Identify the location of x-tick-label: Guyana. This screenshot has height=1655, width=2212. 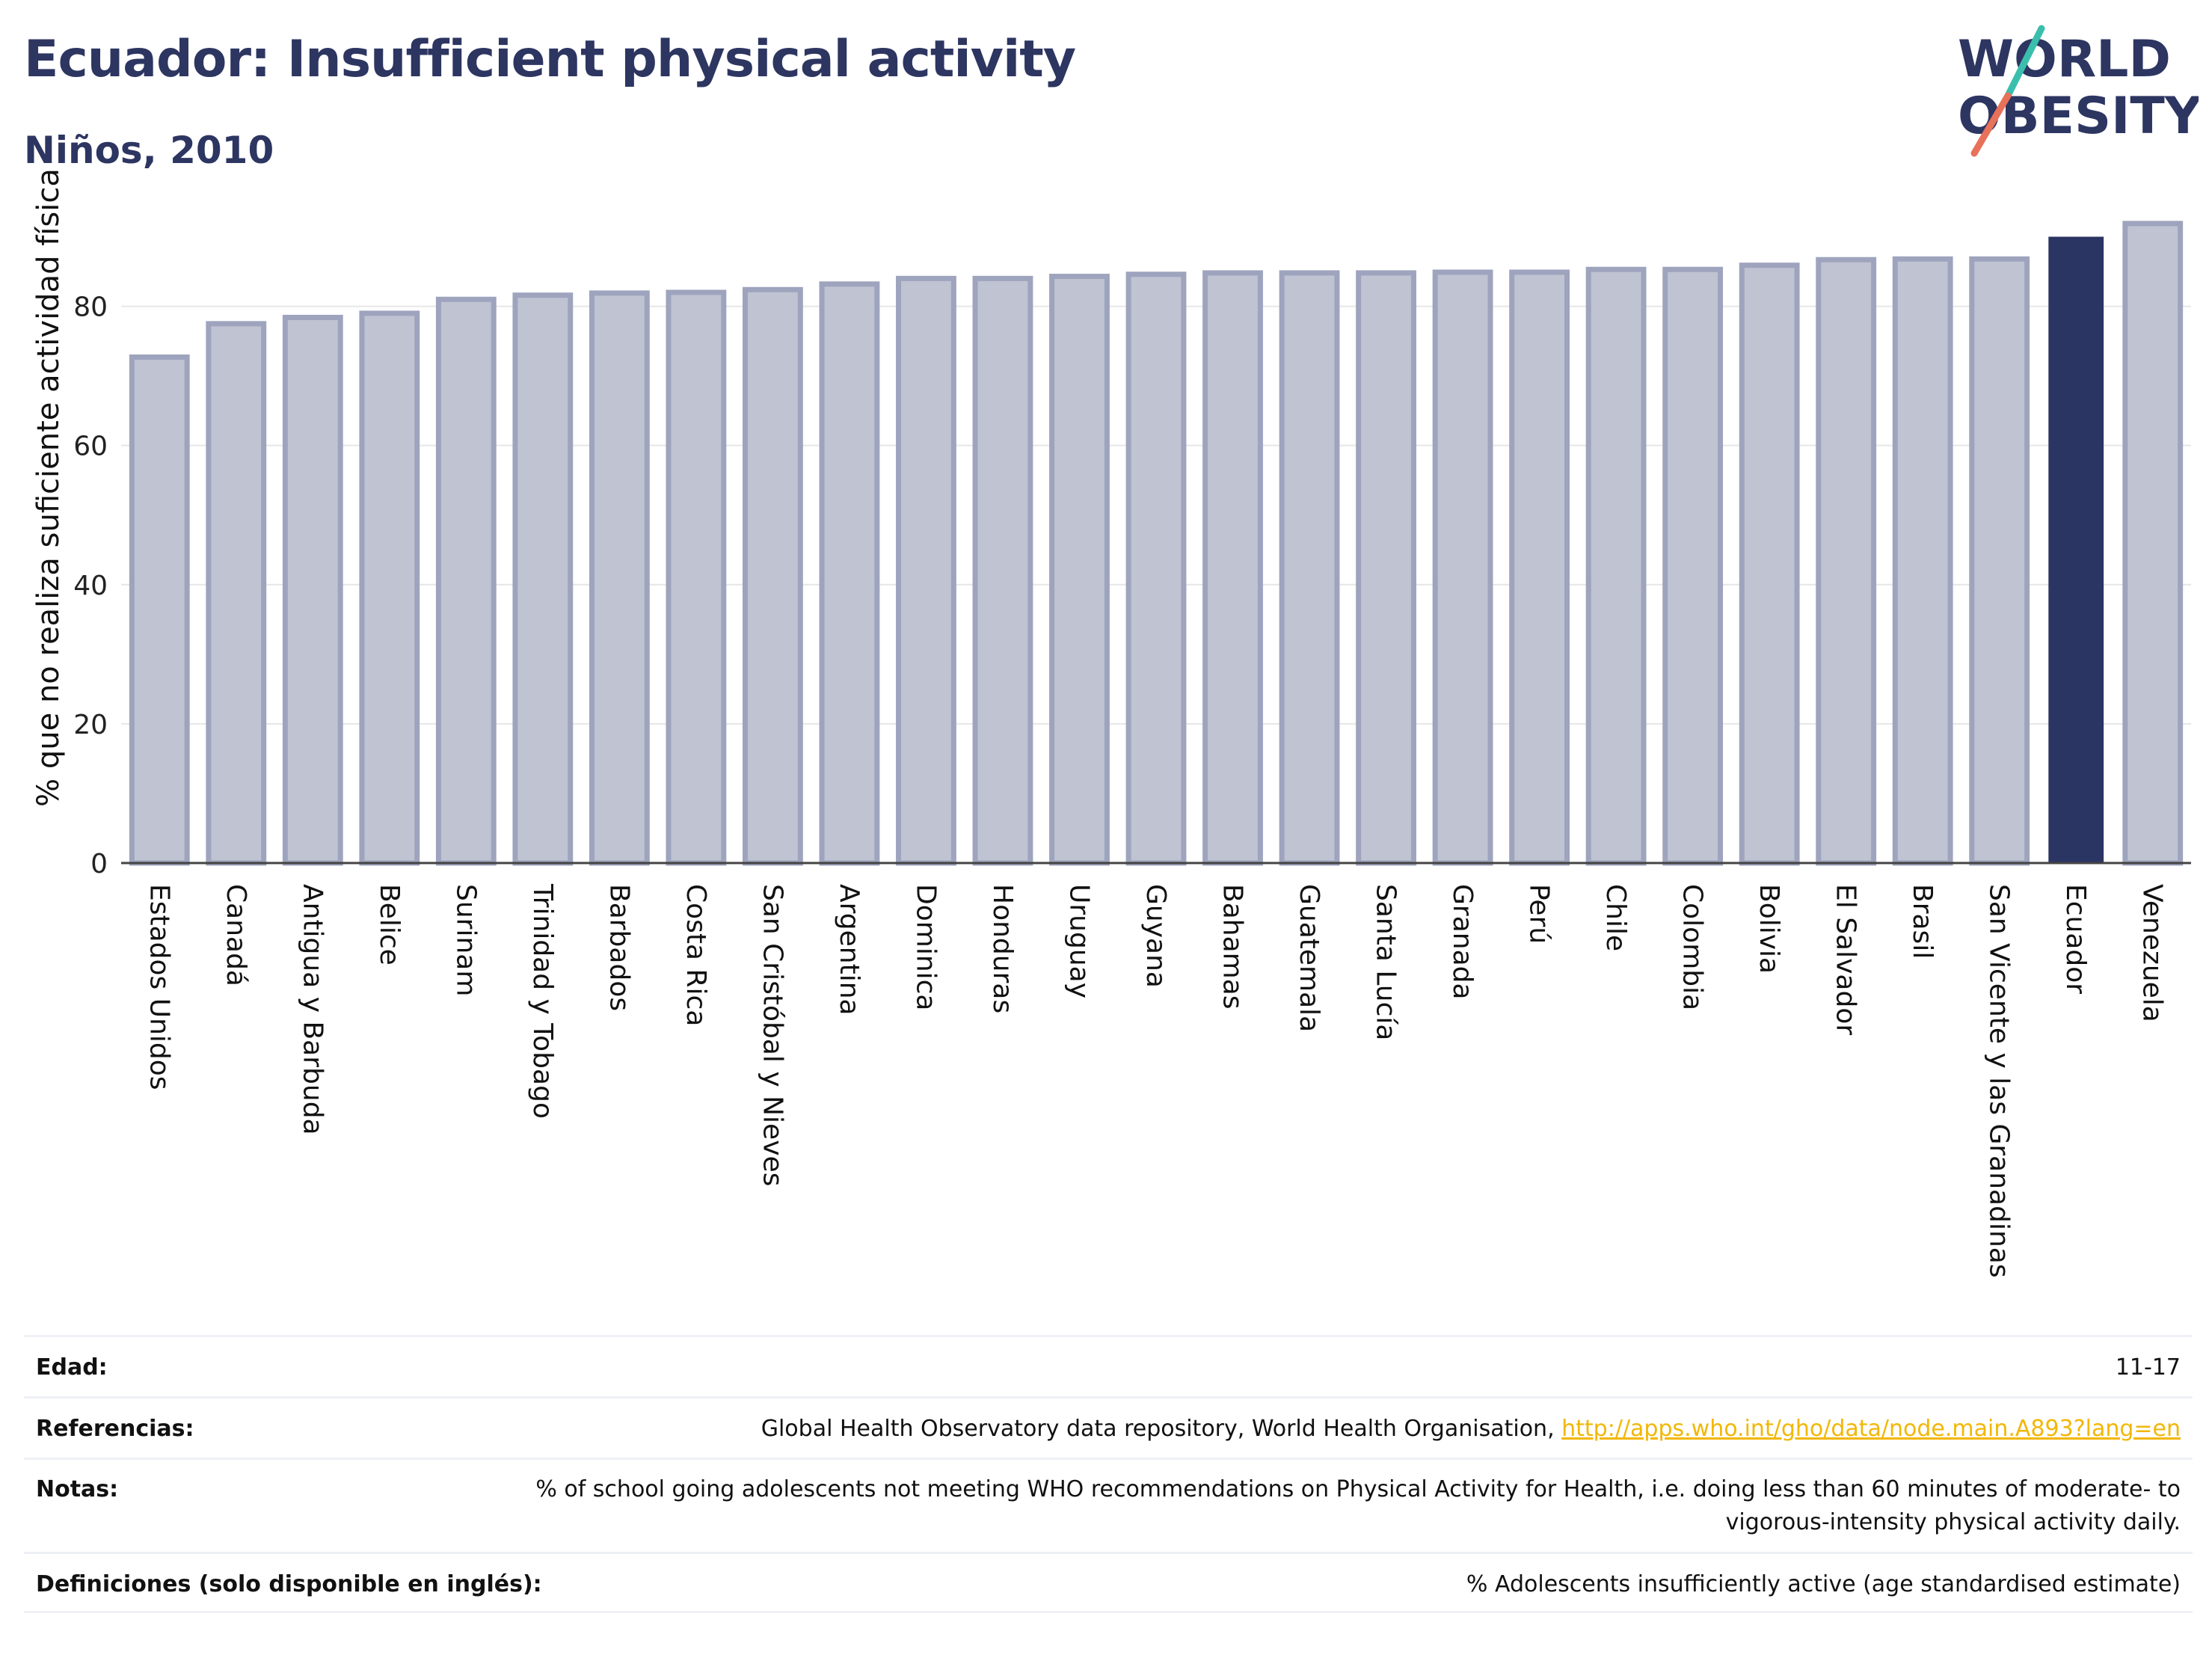
(1155, 936).